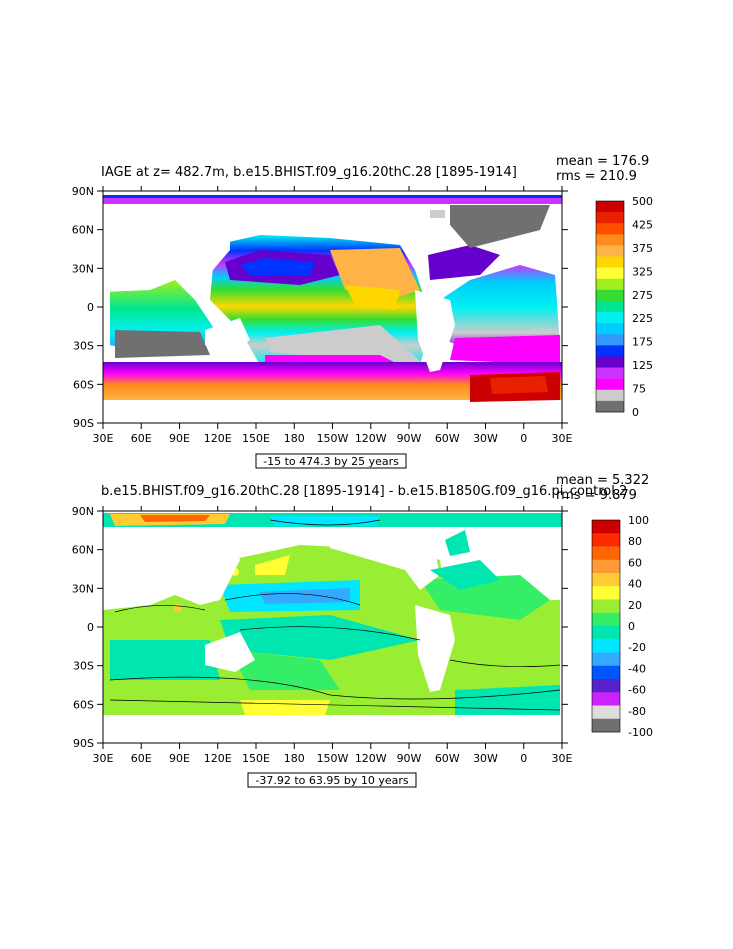  What do you see at coordinates (642, 365) in the screenshot?
I see `colorbar-label: 125` at bounding box center [642, 365].